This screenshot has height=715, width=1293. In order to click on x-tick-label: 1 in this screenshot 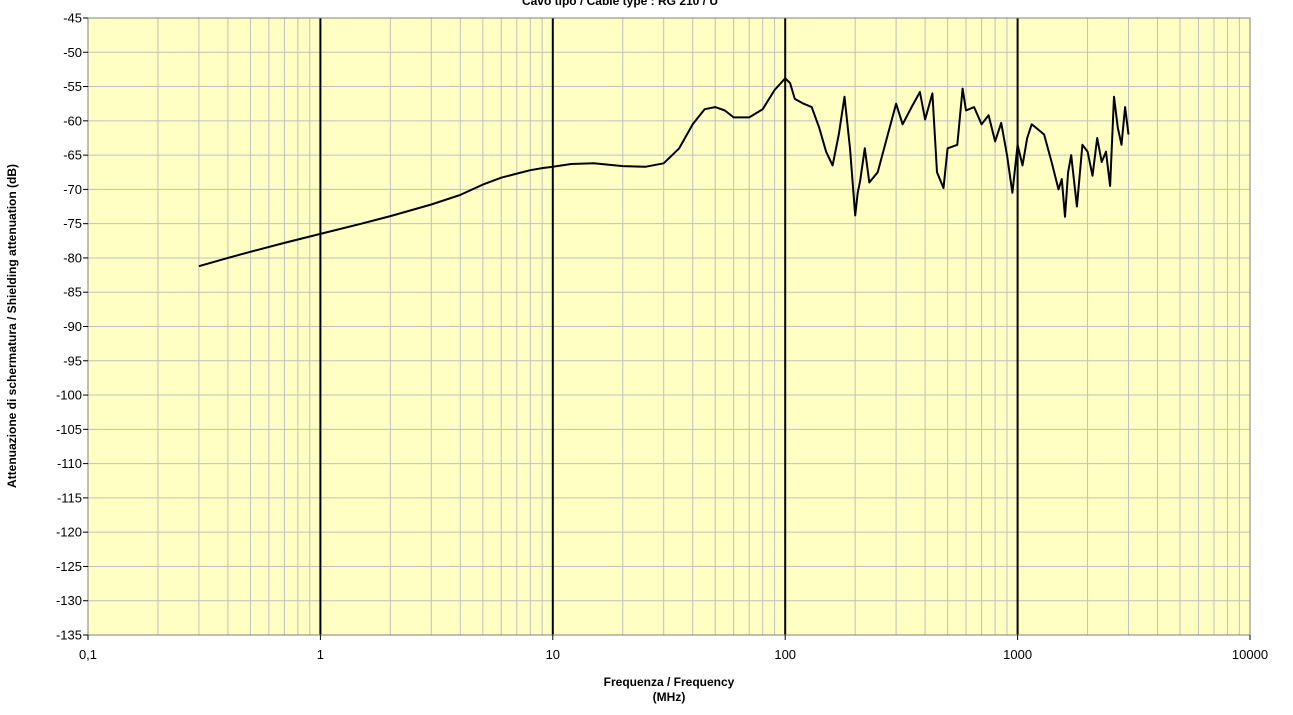, I will do `click(320, 654)`.